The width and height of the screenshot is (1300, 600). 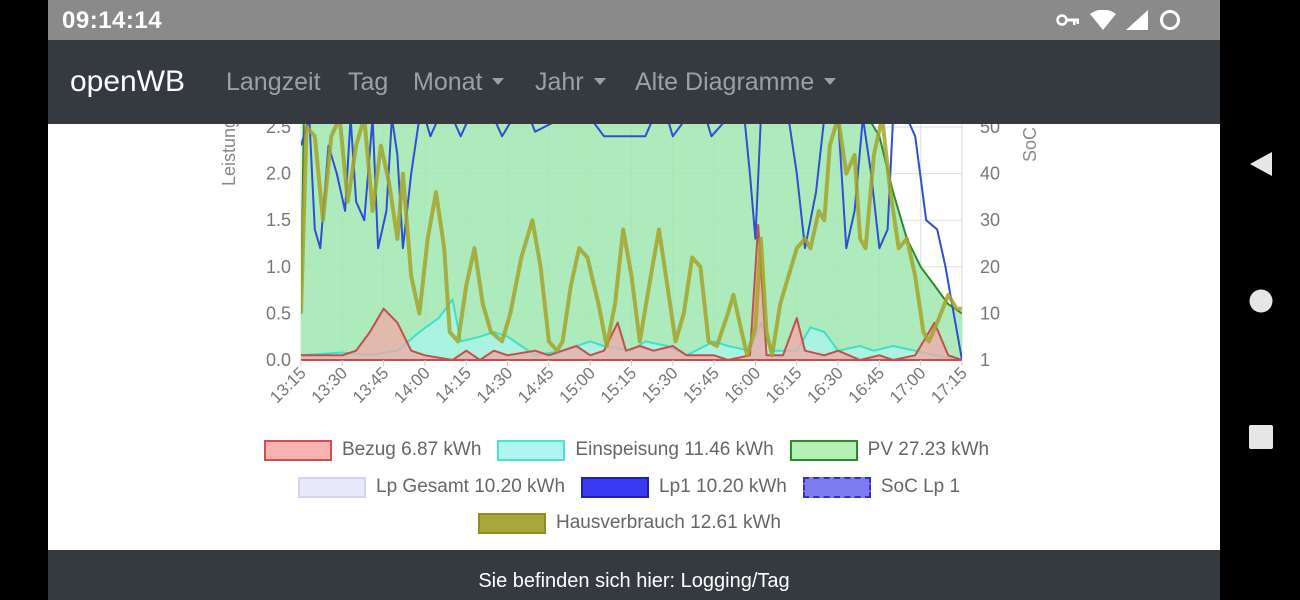 What do you see at coordinates (634, 20) in the screenshot?
I see `android-status-bar: 09:14:14` at bounding box center [634, 20].